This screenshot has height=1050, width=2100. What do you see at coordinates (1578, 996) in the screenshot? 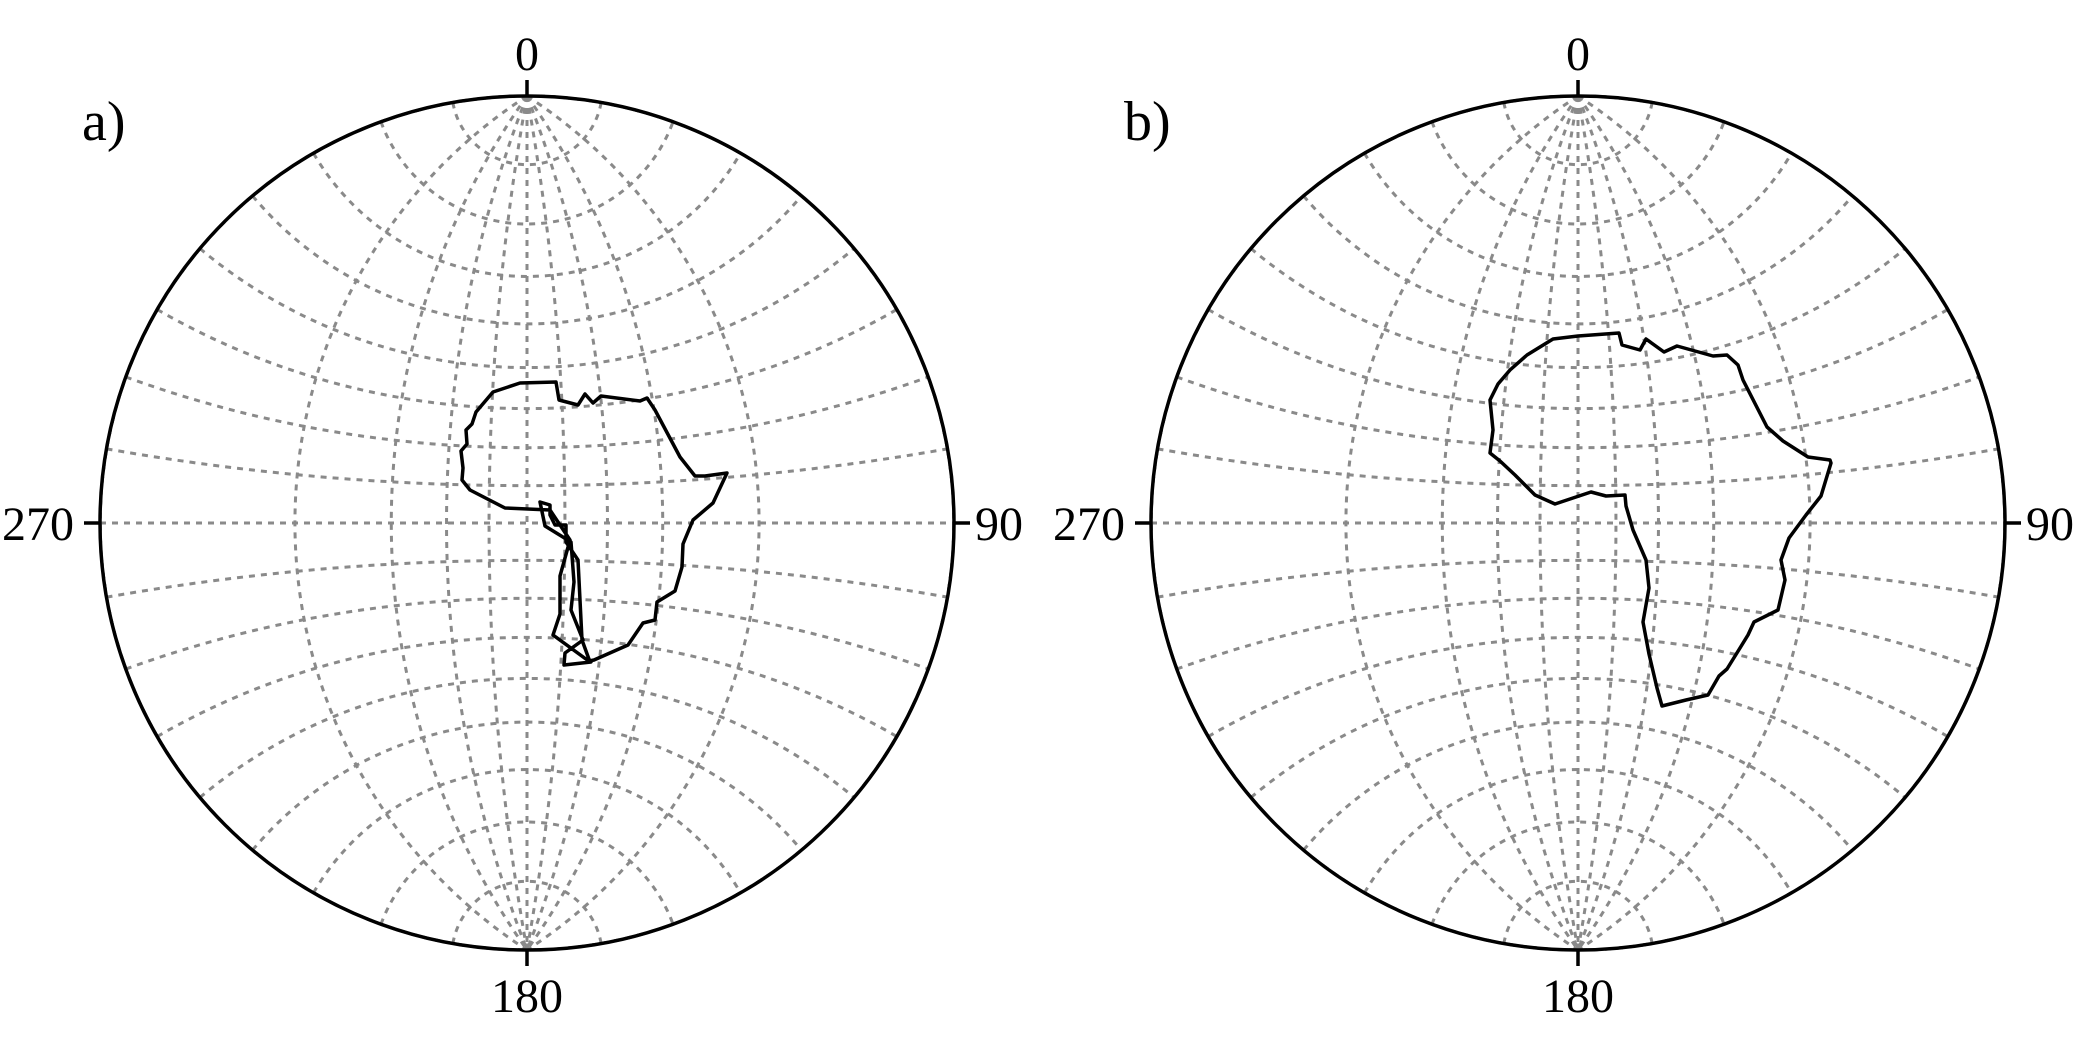
I see `panel-b-label-south: 180` at bounding box center [1578, 996].